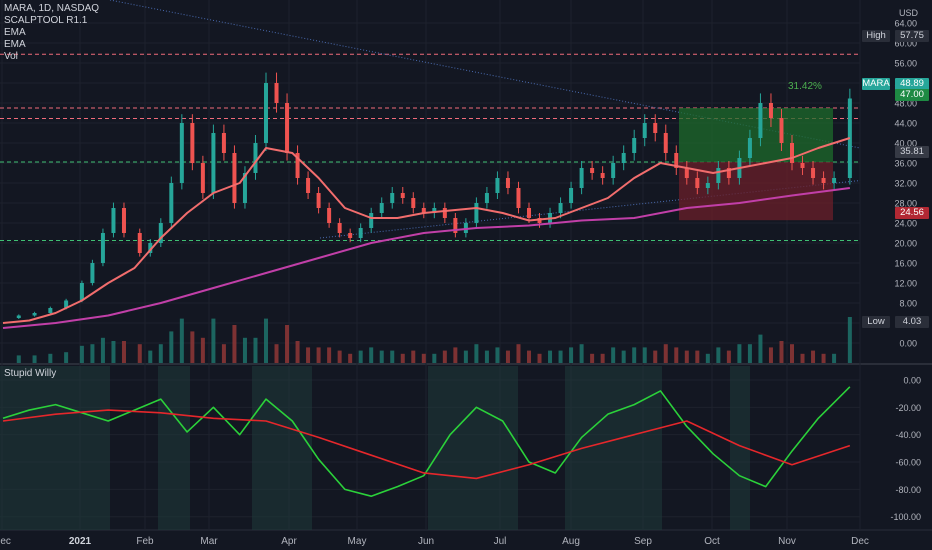  What do you see at coordinates (908, 463) in the screenshot?
I see `osc-tick-label: -60.00` at bounding box center [908, 463].